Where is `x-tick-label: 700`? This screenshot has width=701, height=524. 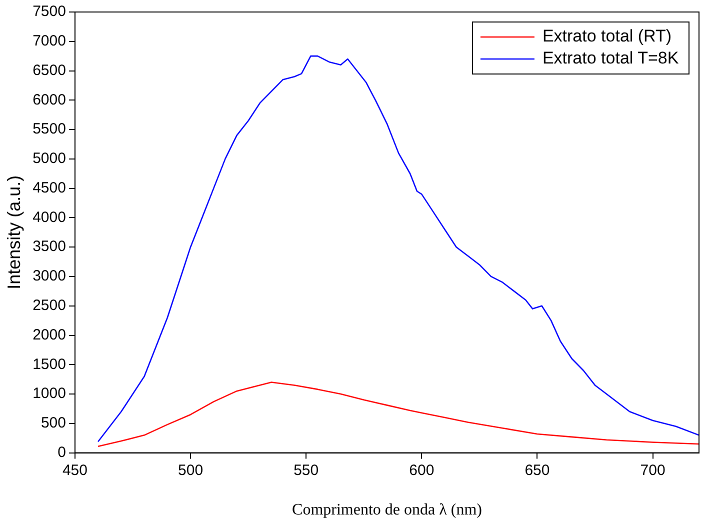
x-tick-label: 700 is located at coordinates (653, 470).